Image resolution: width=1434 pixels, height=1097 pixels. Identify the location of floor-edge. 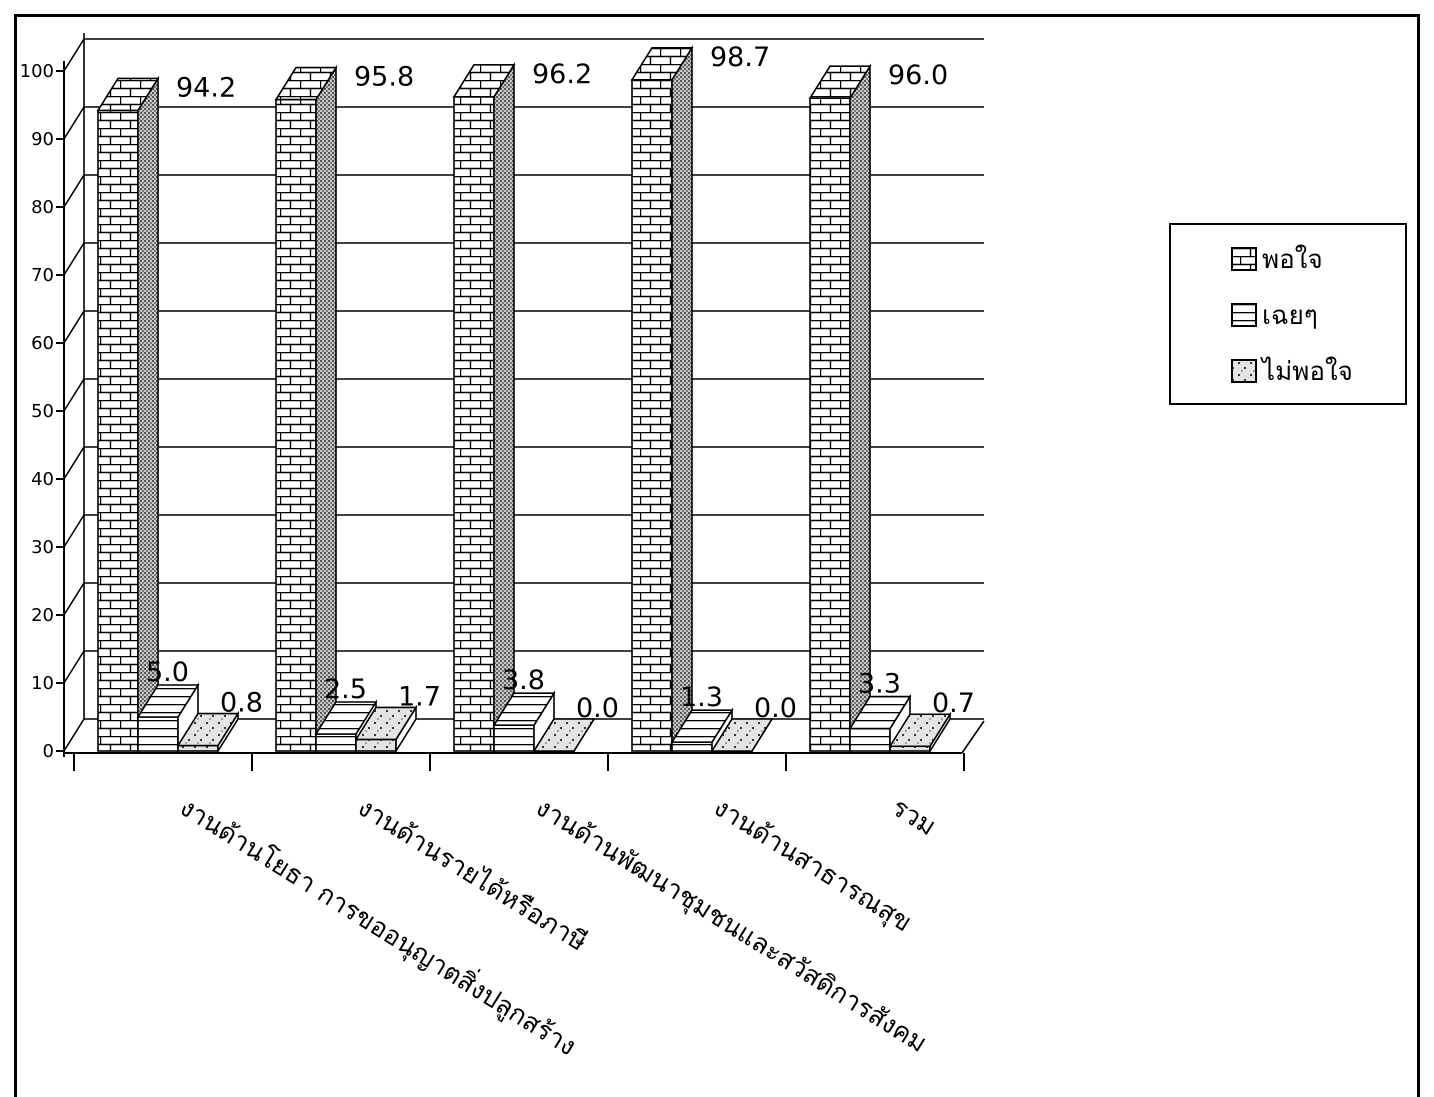
(973, 737).